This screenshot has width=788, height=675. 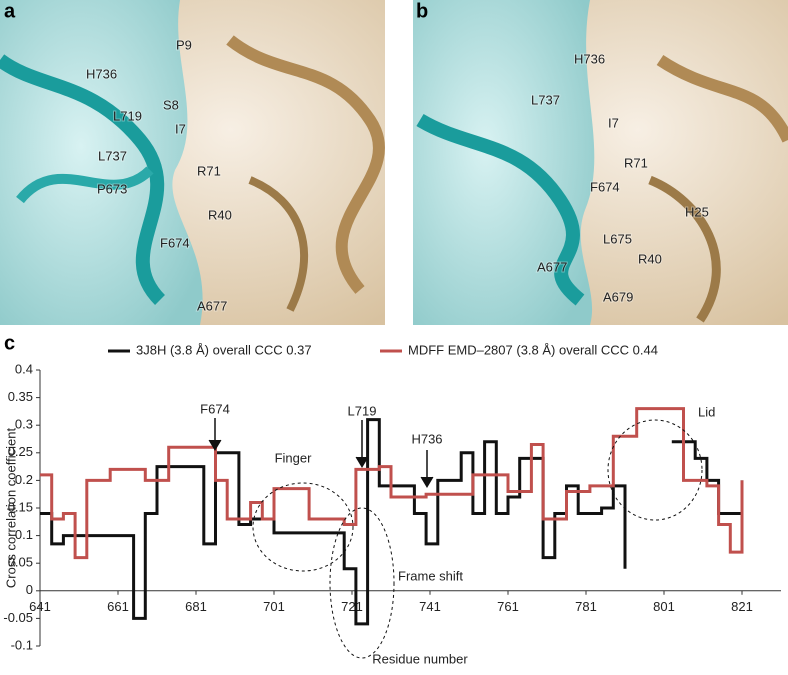 What do you see at coordinates (706, 411) in the screenshot?
I see `annotation: Lid` at bounding box center [706, 411].